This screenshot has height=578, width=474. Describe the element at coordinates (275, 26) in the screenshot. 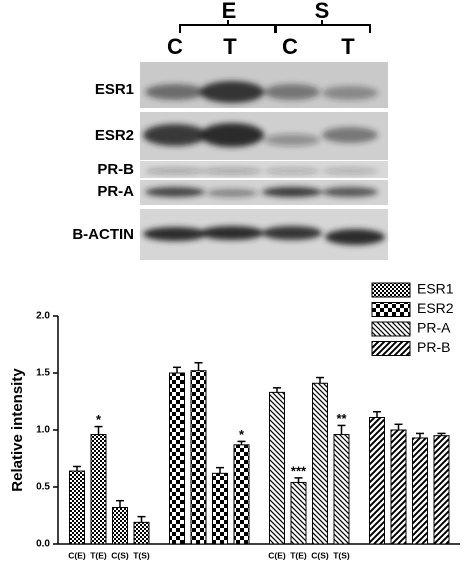

I see `bracket` at that location.